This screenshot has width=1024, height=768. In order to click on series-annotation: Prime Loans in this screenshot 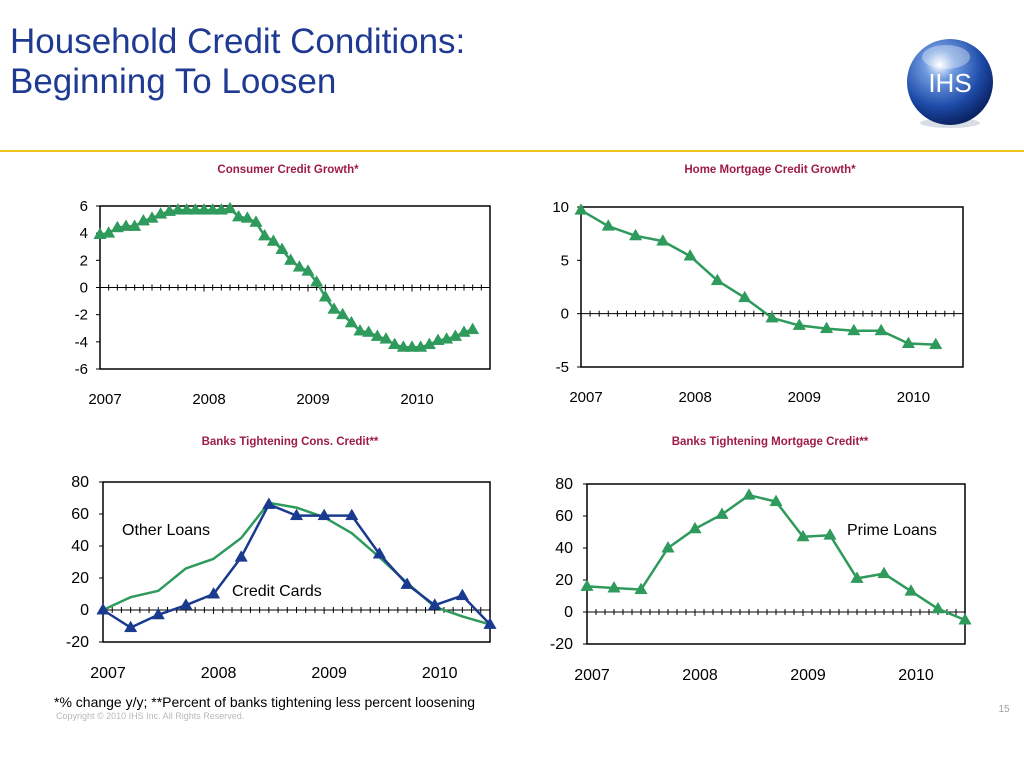, I will do `click(892, 530)`.